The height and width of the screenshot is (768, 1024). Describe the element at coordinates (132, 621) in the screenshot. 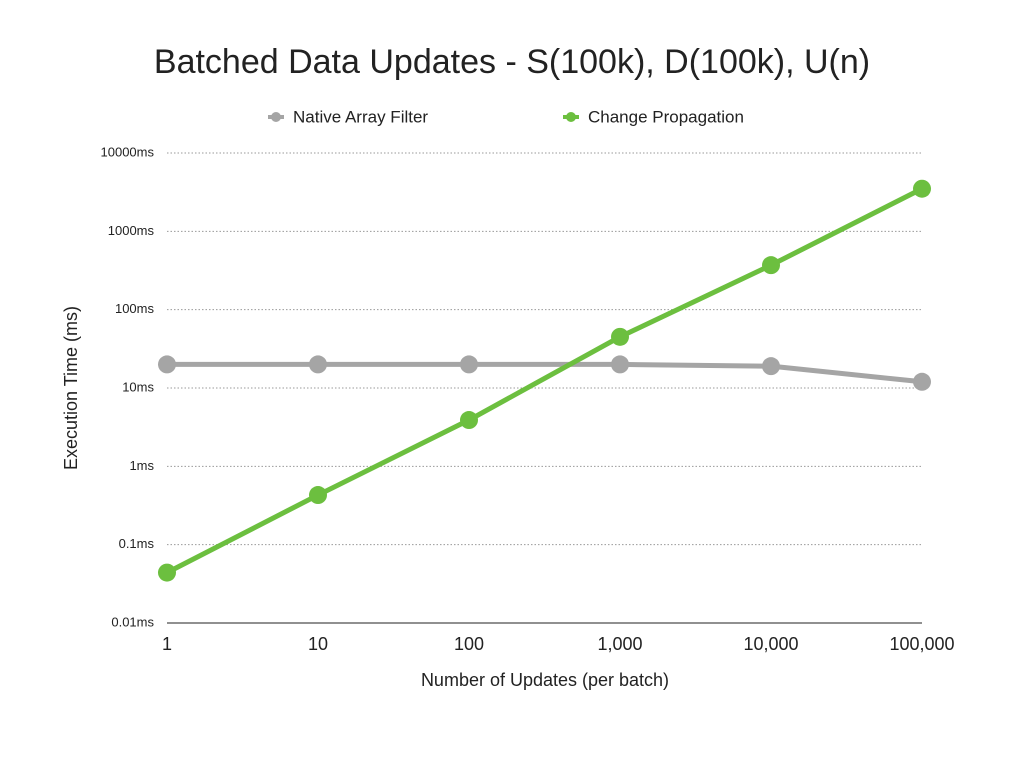

I see `y-tick-label: 0.01ms` at that location.